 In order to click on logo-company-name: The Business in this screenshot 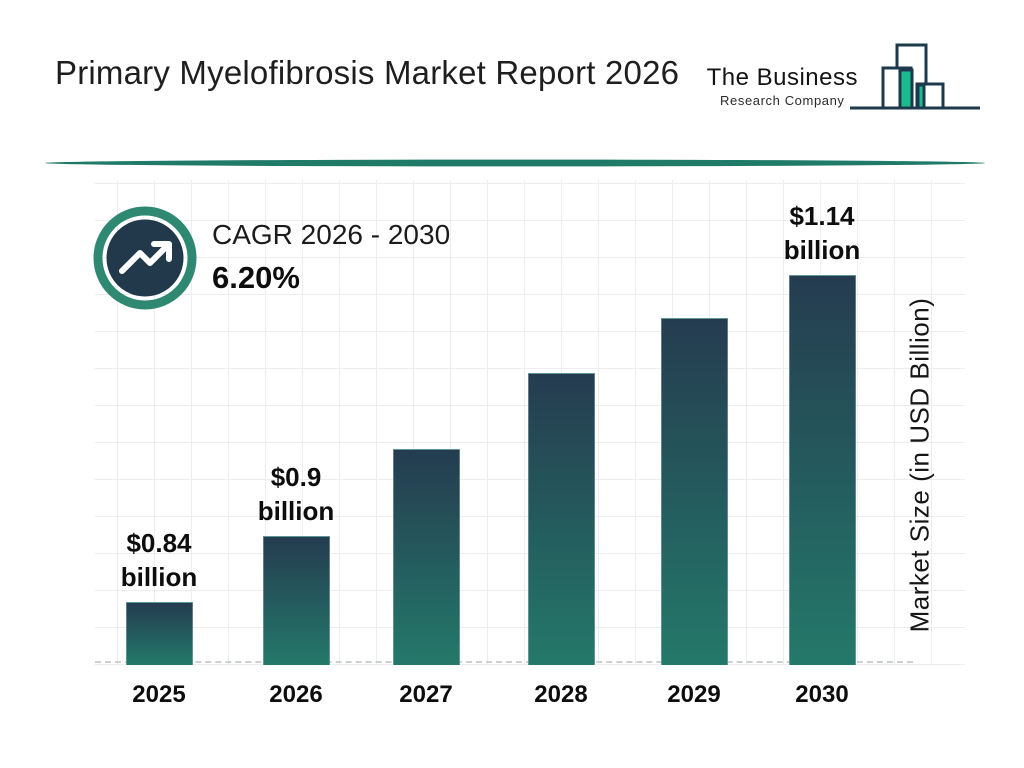, I will do `click(782, 77)`.